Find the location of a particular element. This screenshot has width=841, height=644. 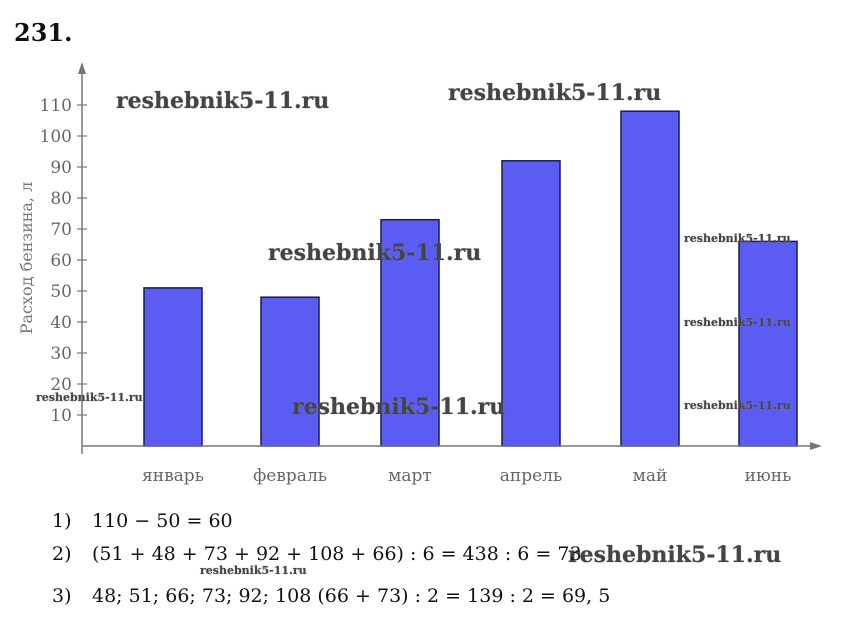

y-tick-label: 90 is located at coordinates (61, 168).